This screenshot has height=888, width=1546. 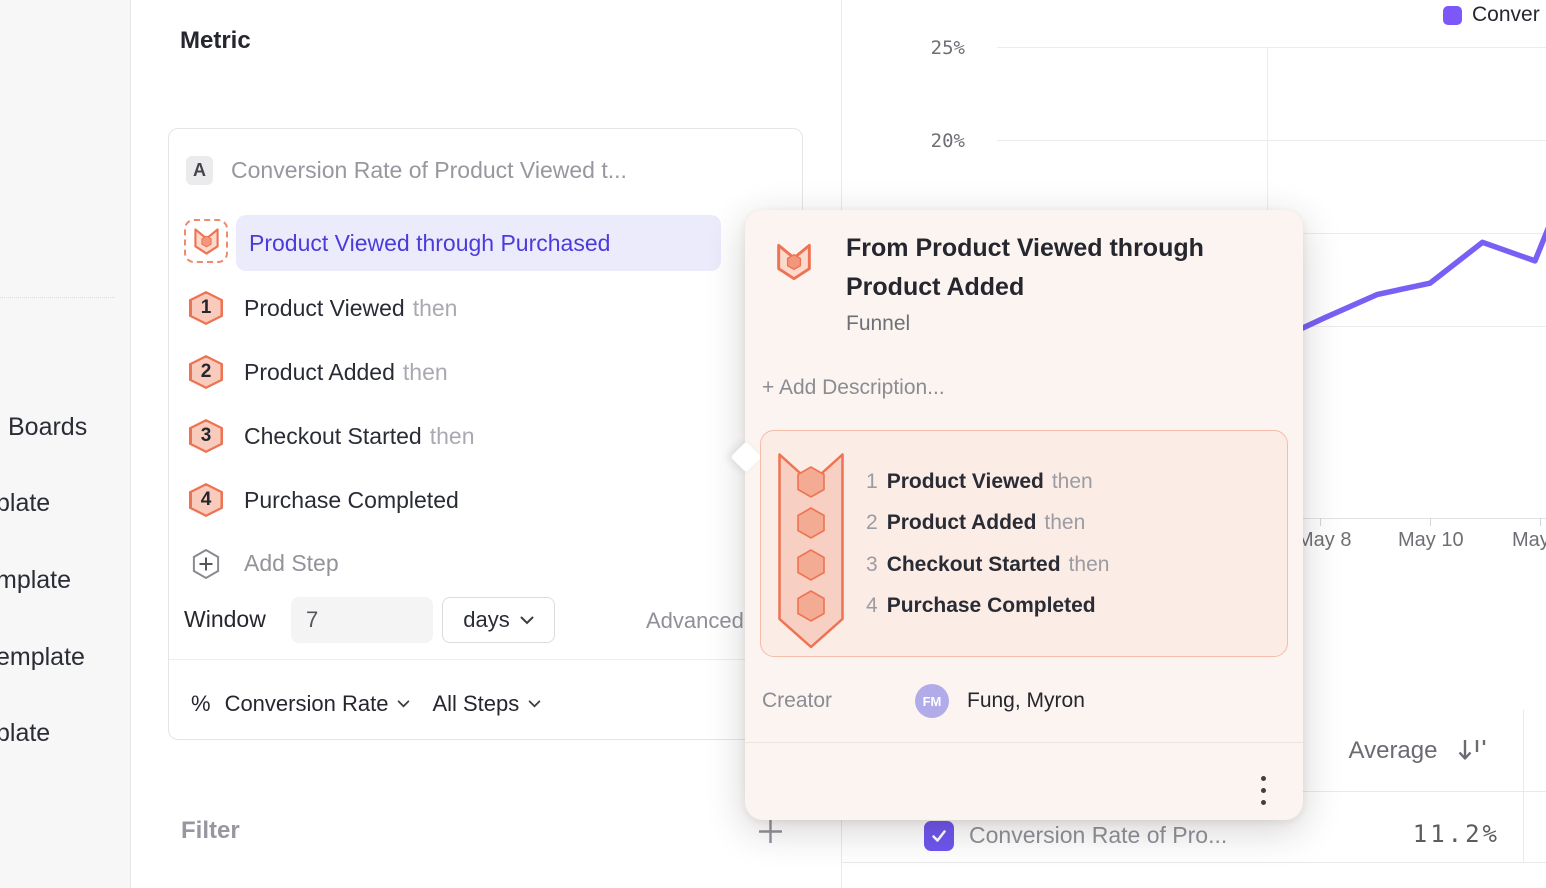 What do you see at coordinates (199, 170) in the screenshot?
I see `series-a-badge: A` at bounding box center [199, 170].